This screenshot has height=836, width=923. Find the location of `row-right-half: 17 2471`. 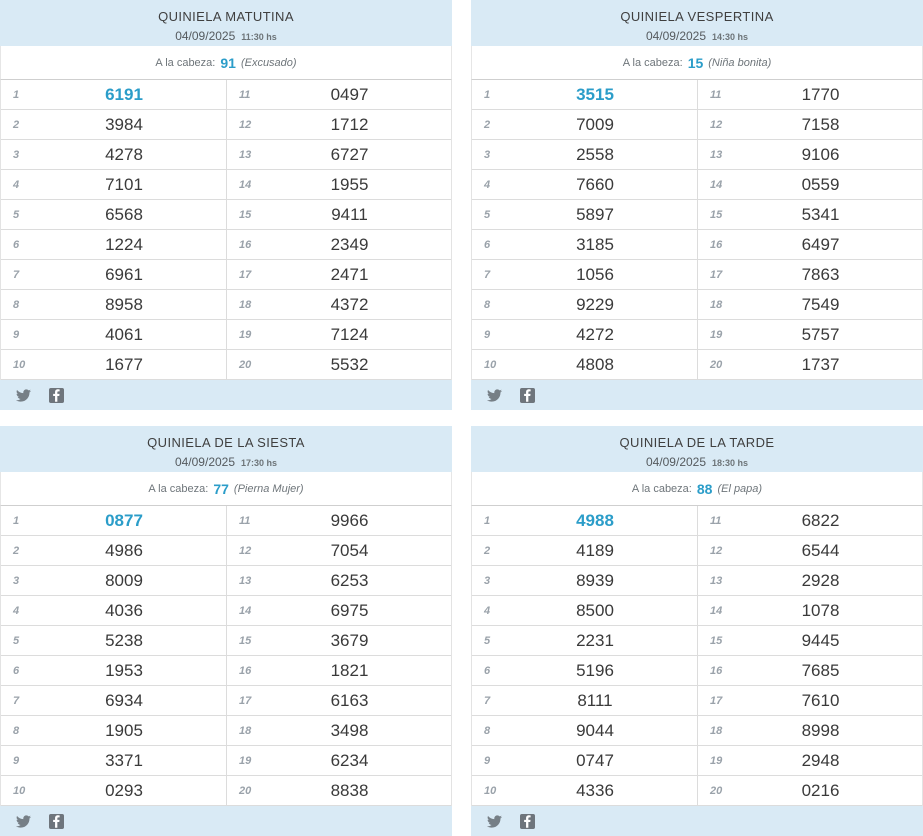

row-right-half: 17 2471 is located at coordinates (338, 274).